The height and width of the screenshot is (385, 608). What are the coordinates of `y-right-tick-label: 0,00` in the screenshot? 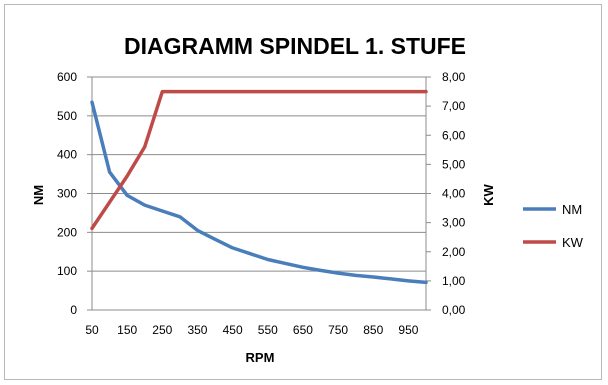 It's located at (454, 310).